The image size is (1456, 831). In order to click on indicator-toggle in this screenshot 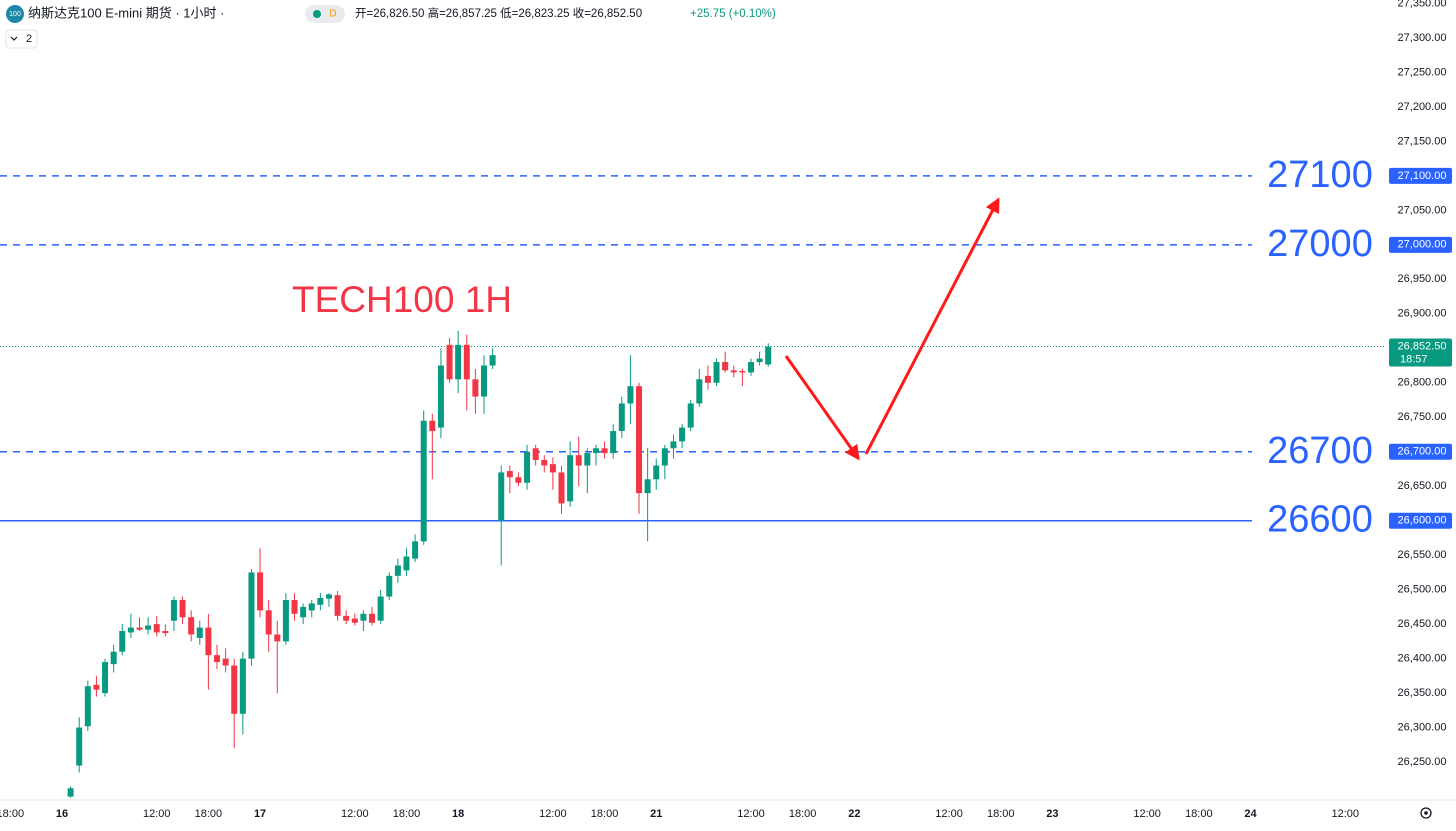, I will do `click(21, 39)`.